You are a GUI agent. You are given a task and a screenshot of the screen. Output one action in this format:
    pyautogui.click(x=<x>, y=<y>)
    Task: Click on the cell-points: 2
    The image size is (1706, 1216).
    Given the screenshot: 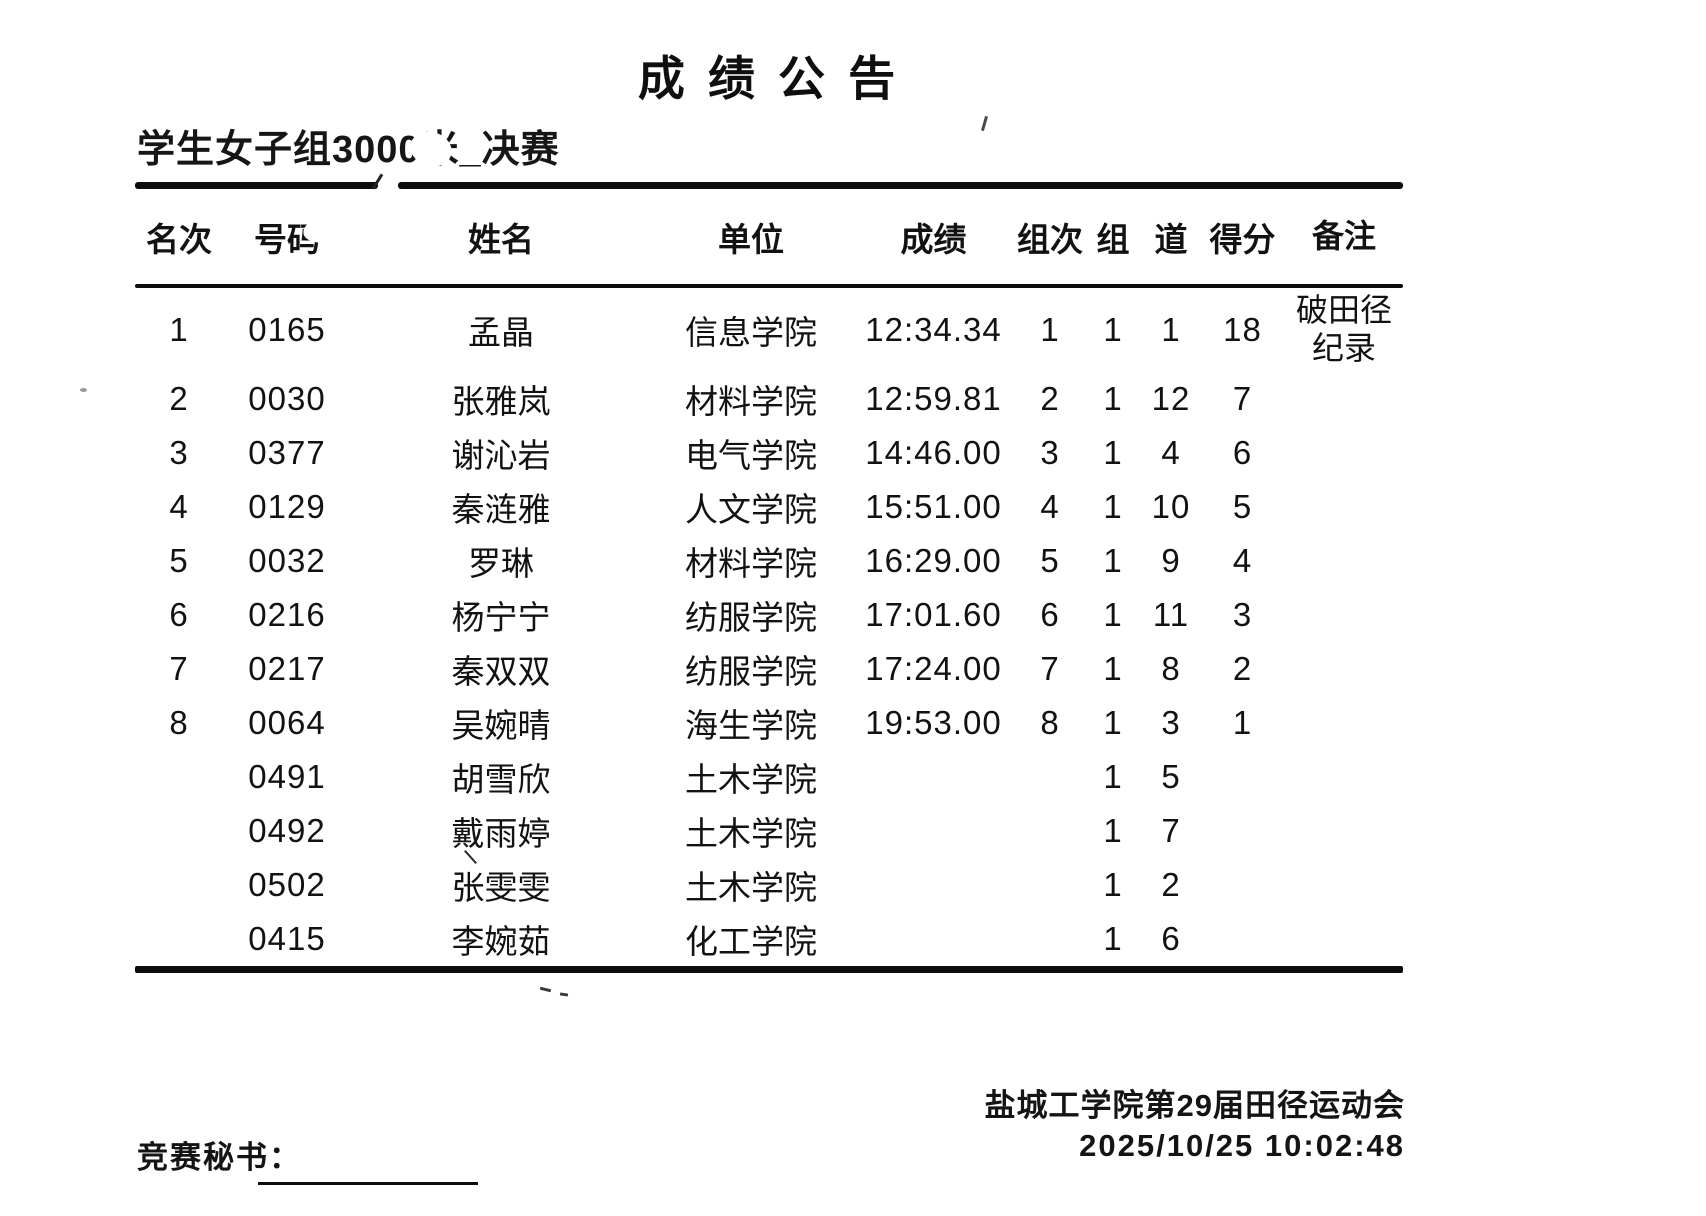 What is the action you would take?
    pyautogui.click(x=1242, y=668)
    